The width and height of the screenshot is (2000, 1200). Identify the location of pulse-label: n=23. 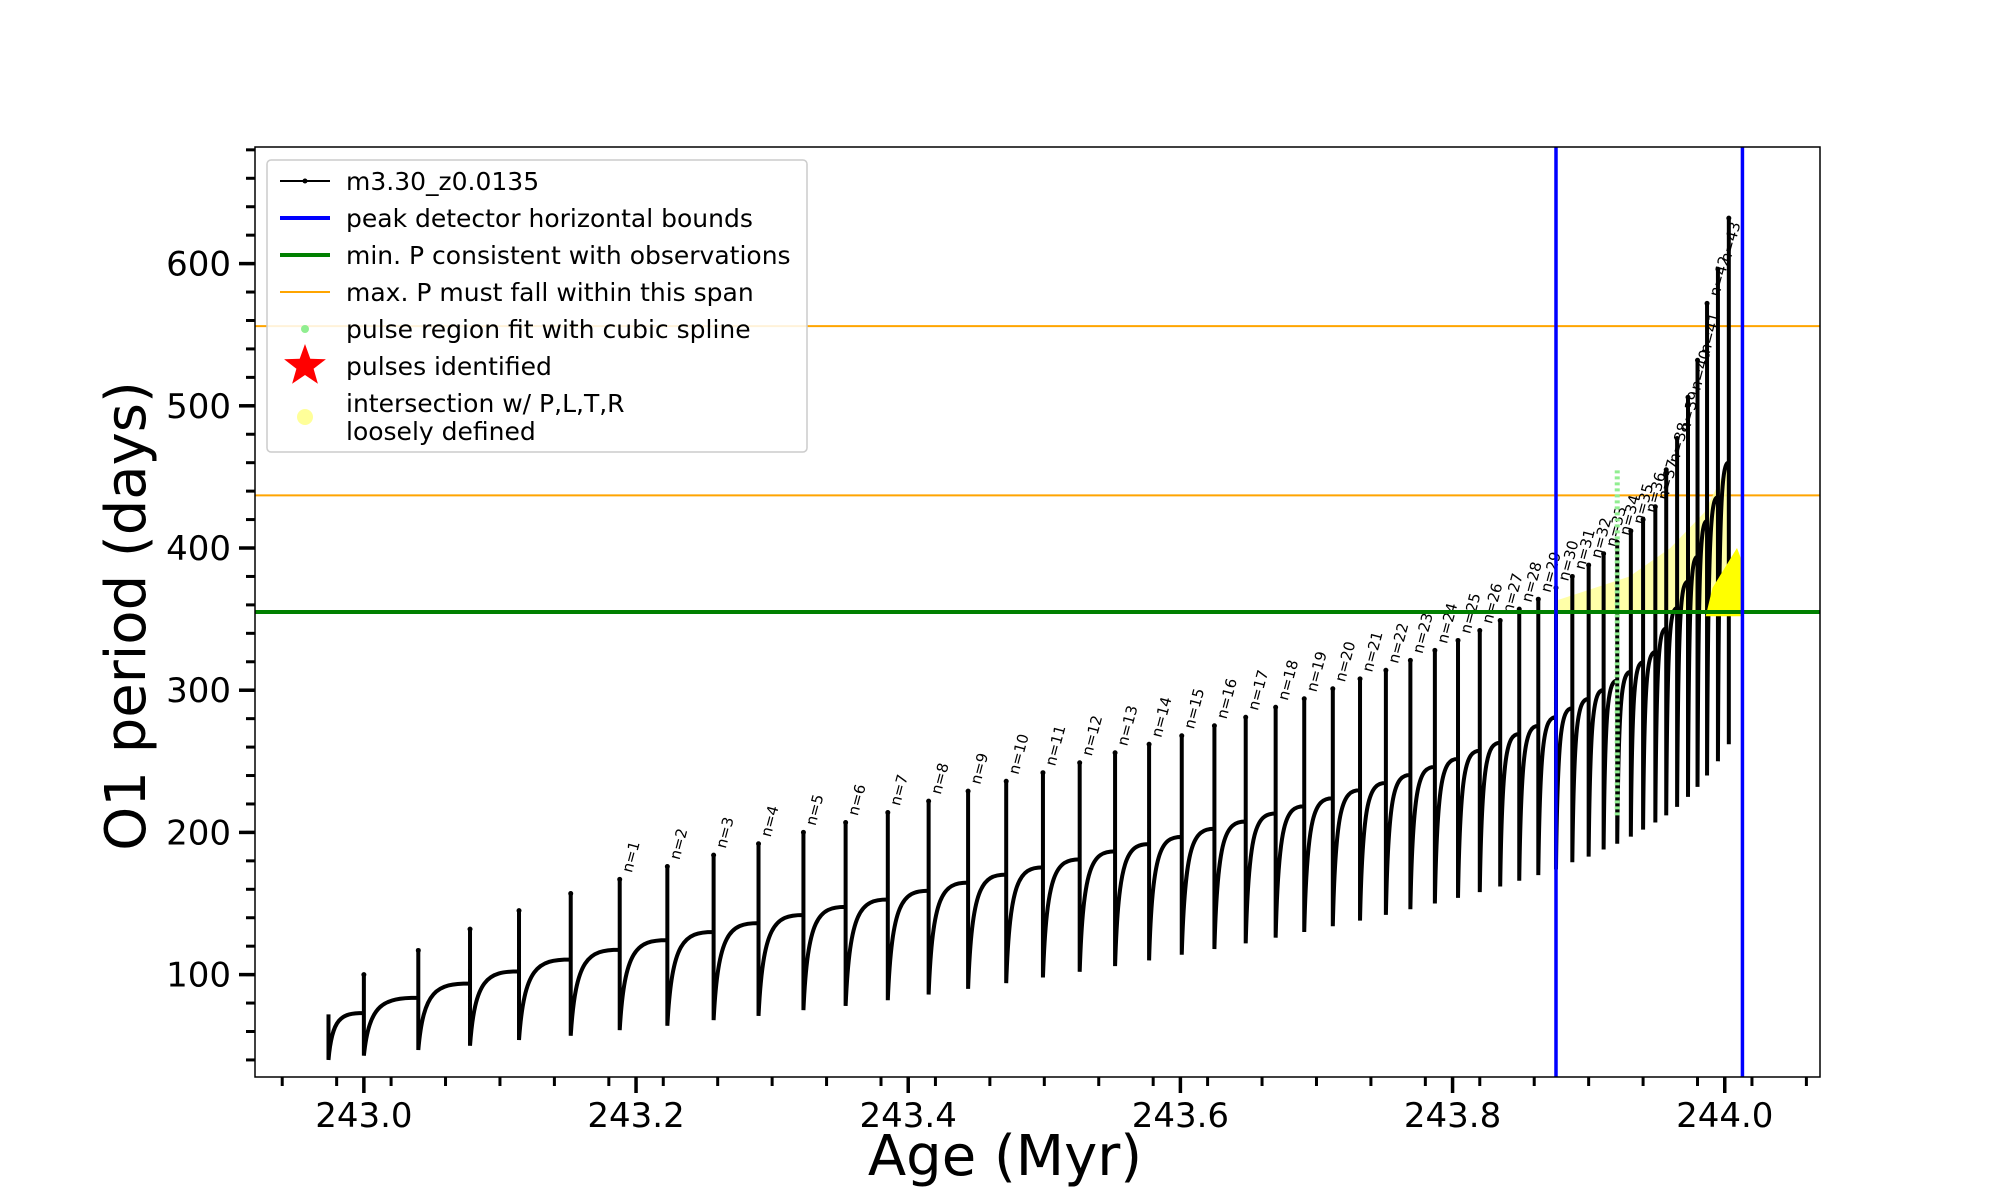
(1423, 633).